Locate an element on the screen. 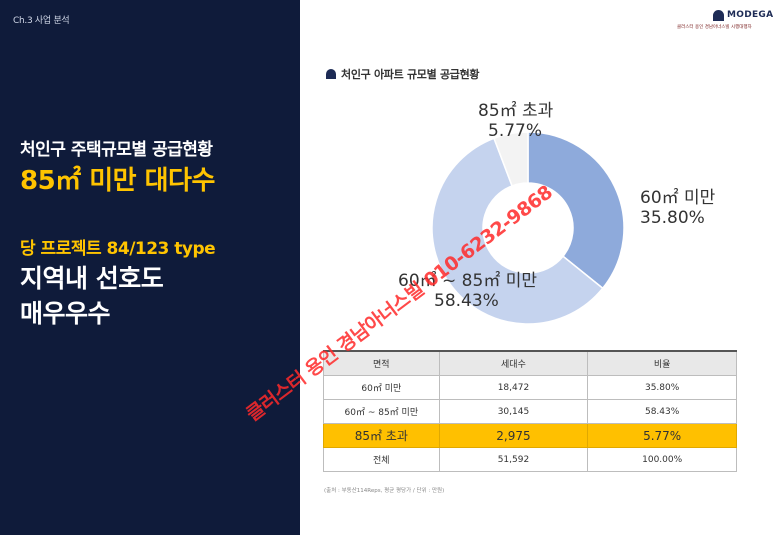 The height and width of the screenshot is (535, 773). chart-title-text: 처인구 아파트 규모별 공급현황 is located at coordinates (410, 74).